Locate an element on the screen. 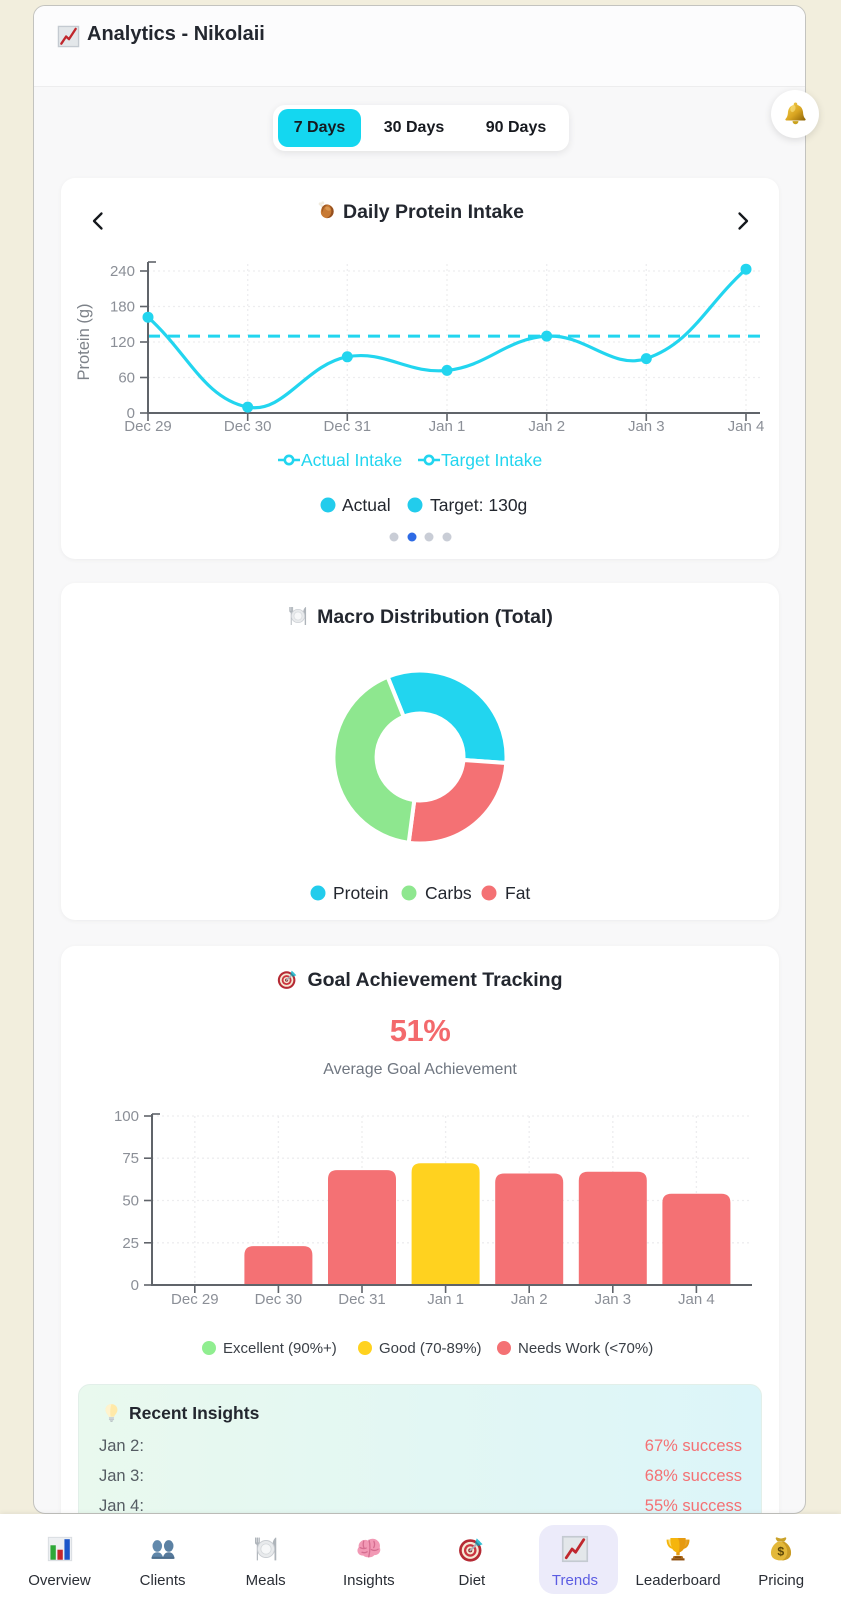 This screenshot has width=841, height=1600. svg-text: Protein is located at coordinates (360, 893).